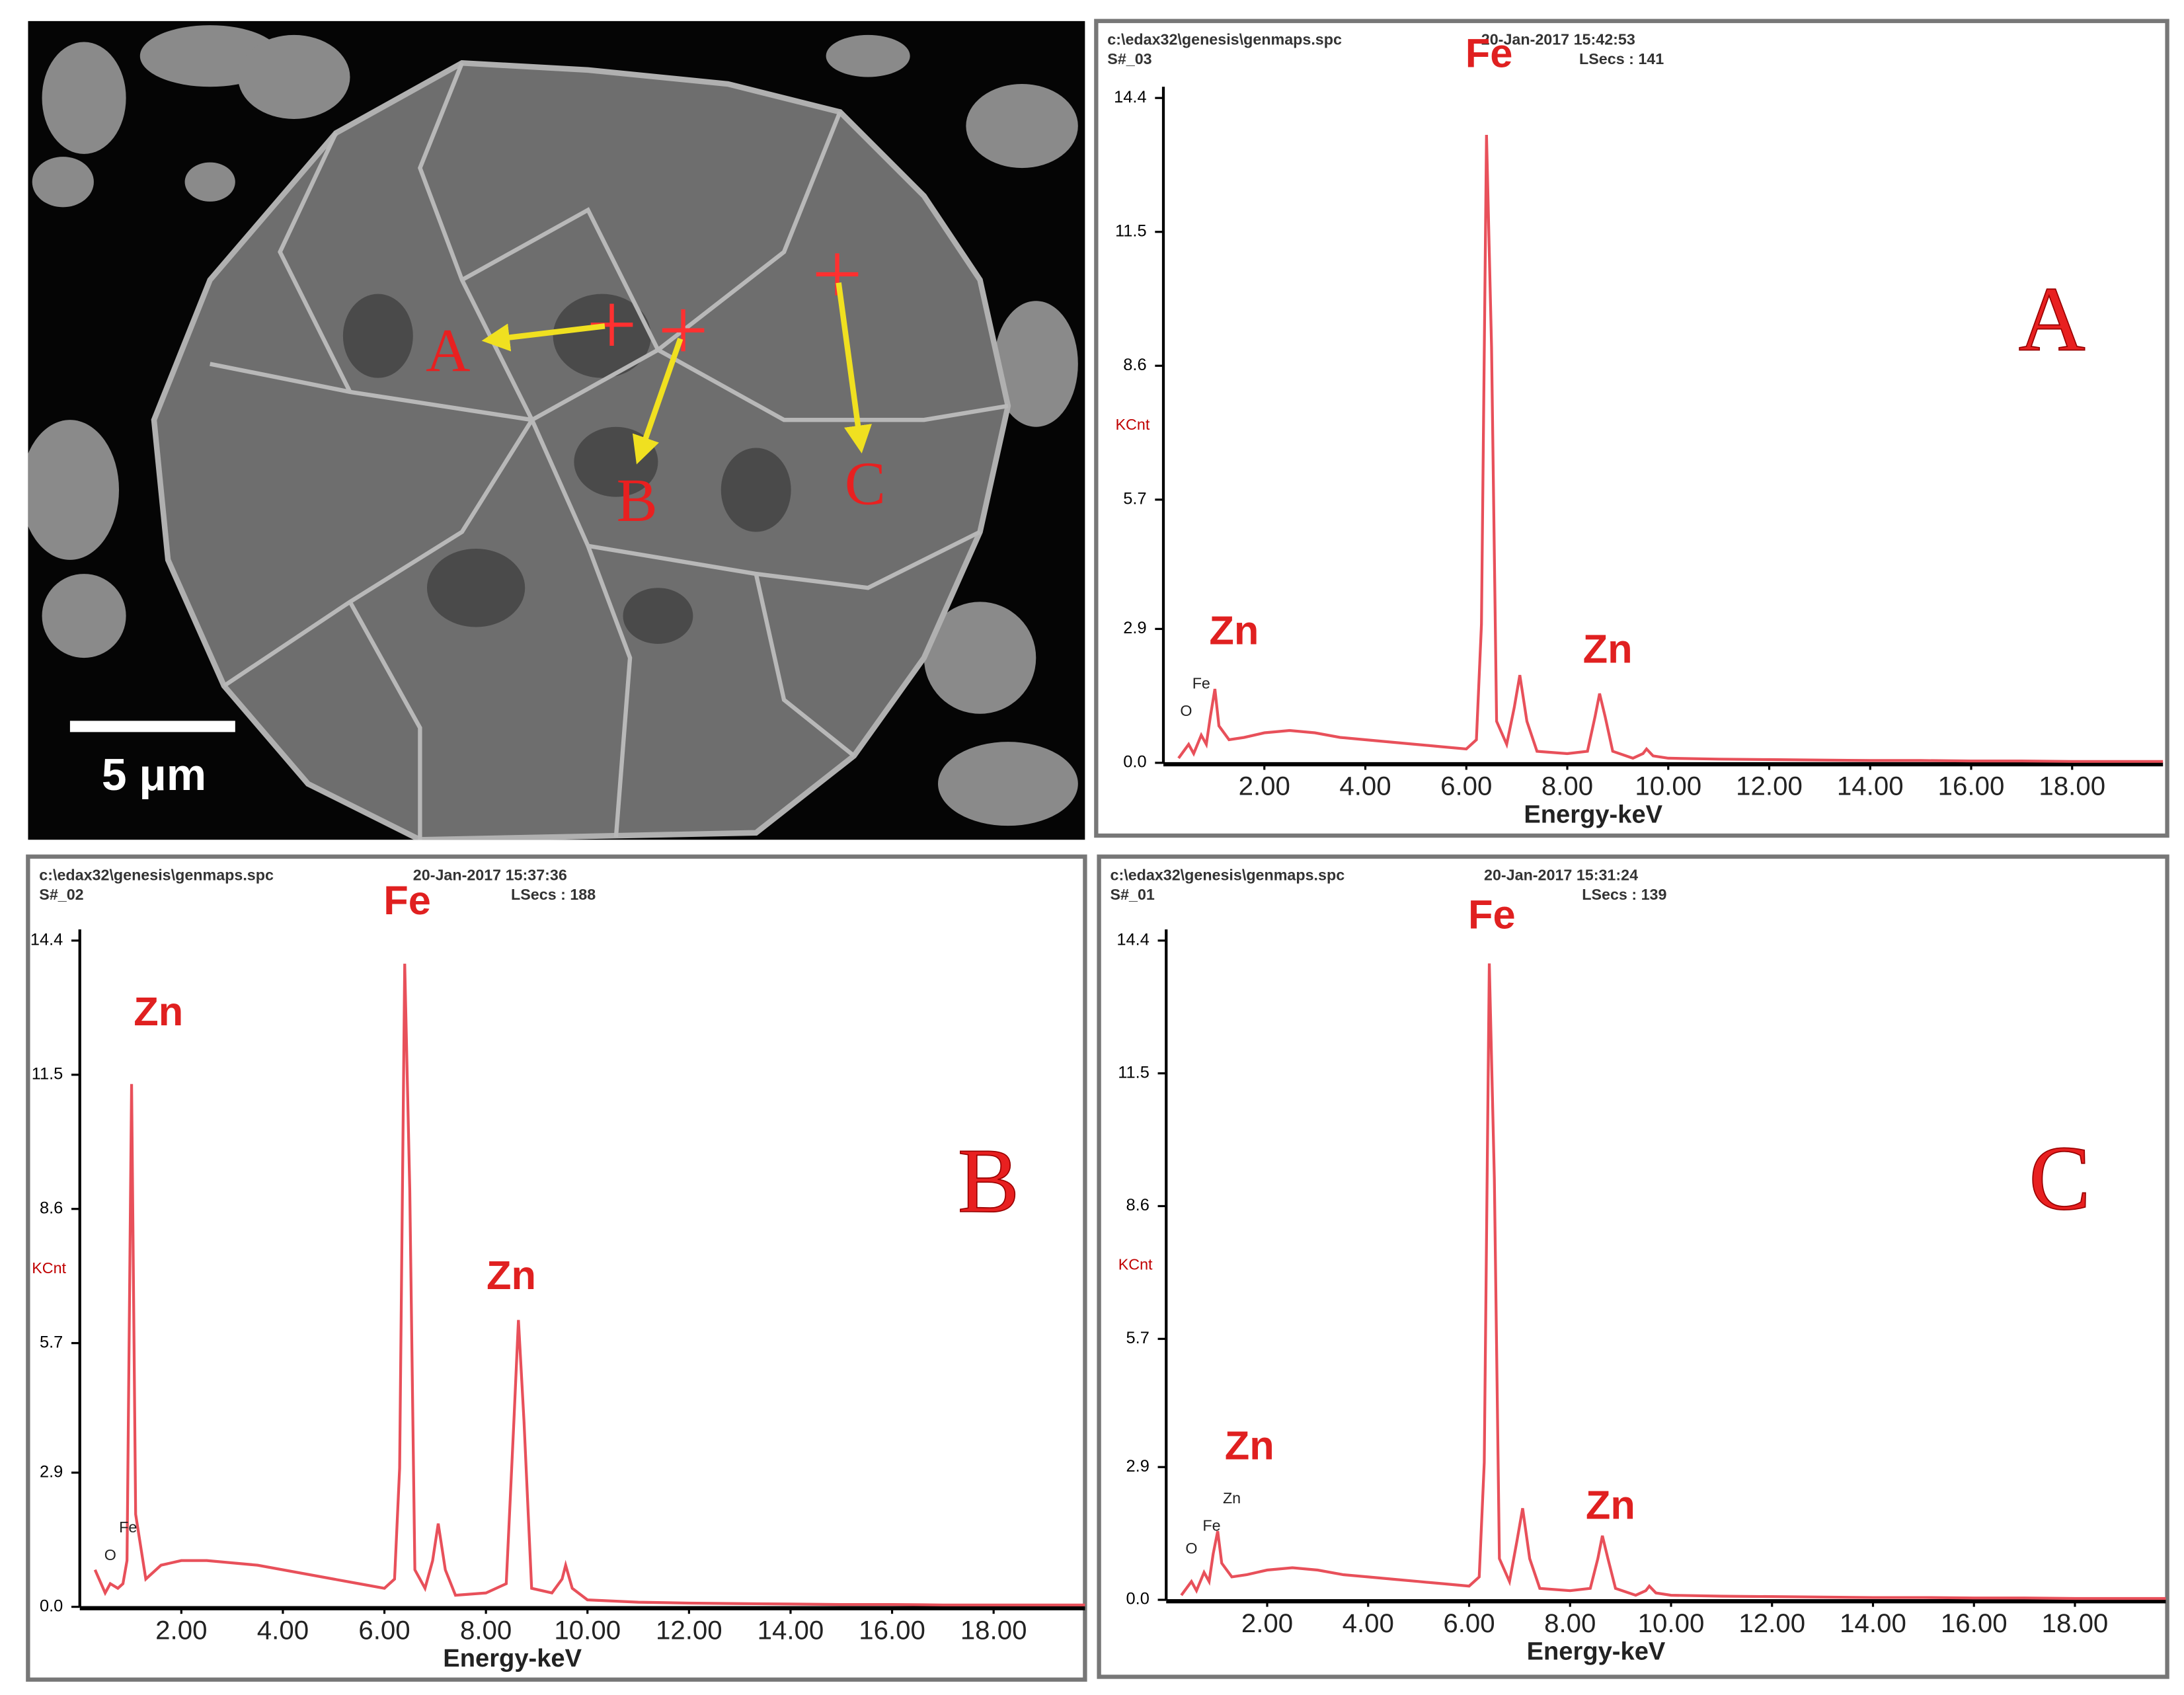 This screenshot has height=1695, width=2184. I want to click on panel-label: C, so click(2059, 1178).